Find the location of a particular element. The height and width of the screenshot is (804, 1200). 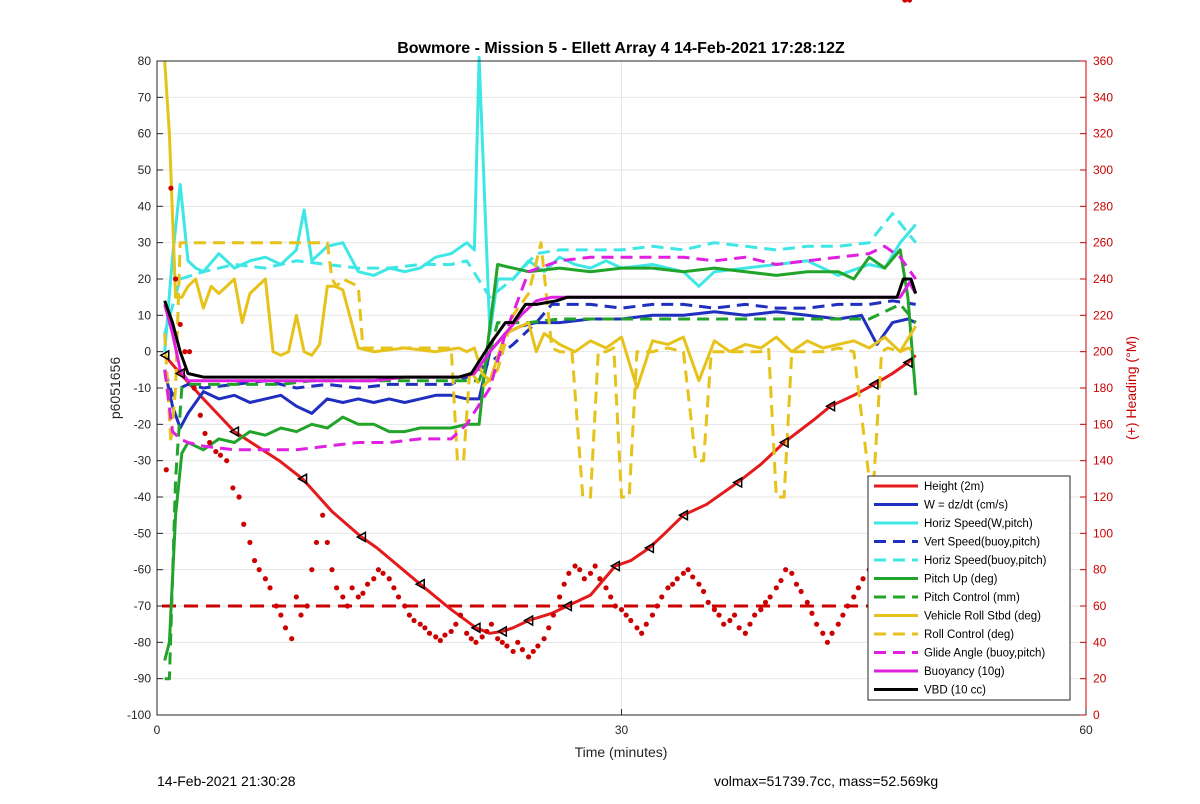

series-vert-speed-buoy-pitch is located at coordinates (539, 348).